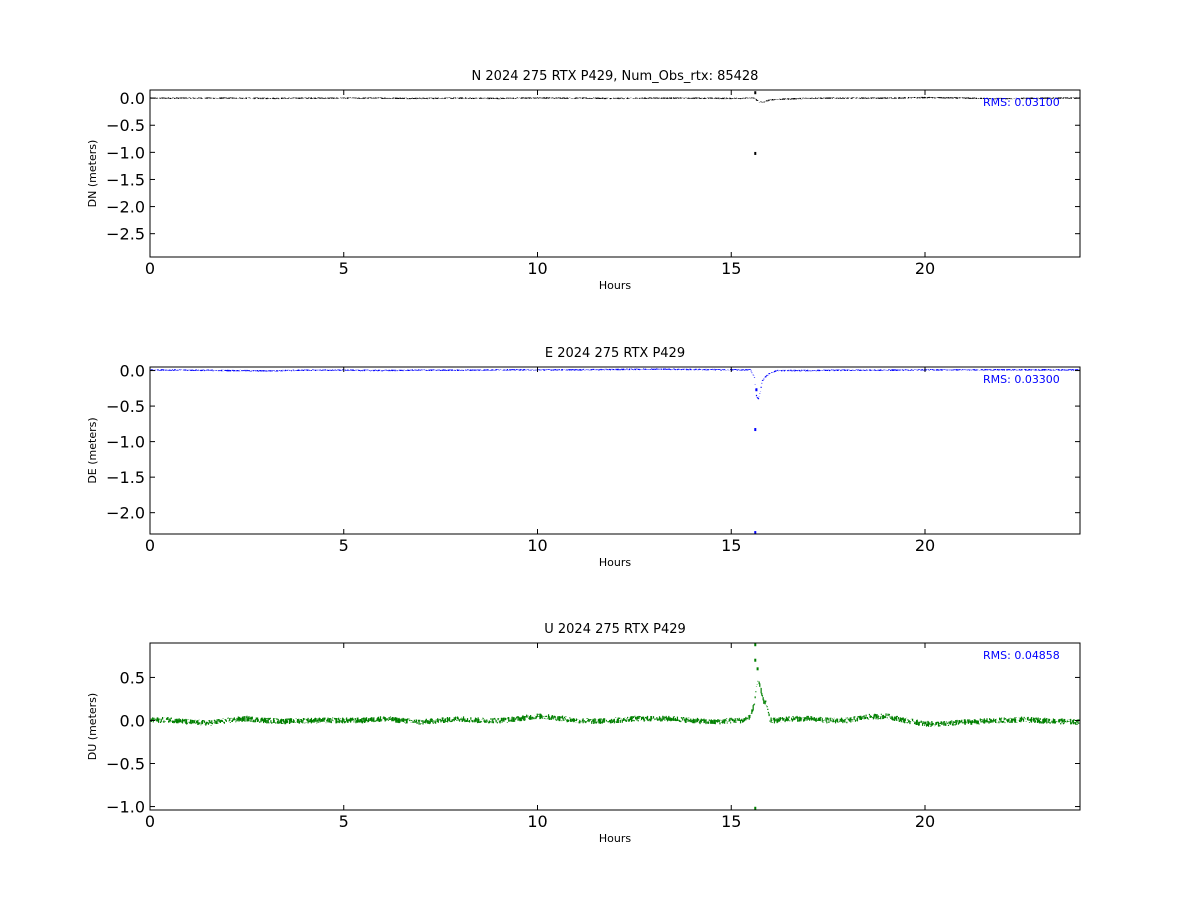 This screenshot has width=1200, height=900. Describe the element at coordinates (1021, 102) in the screenshot. I see `rms-annotation: RMS: 0.03100` at that location.